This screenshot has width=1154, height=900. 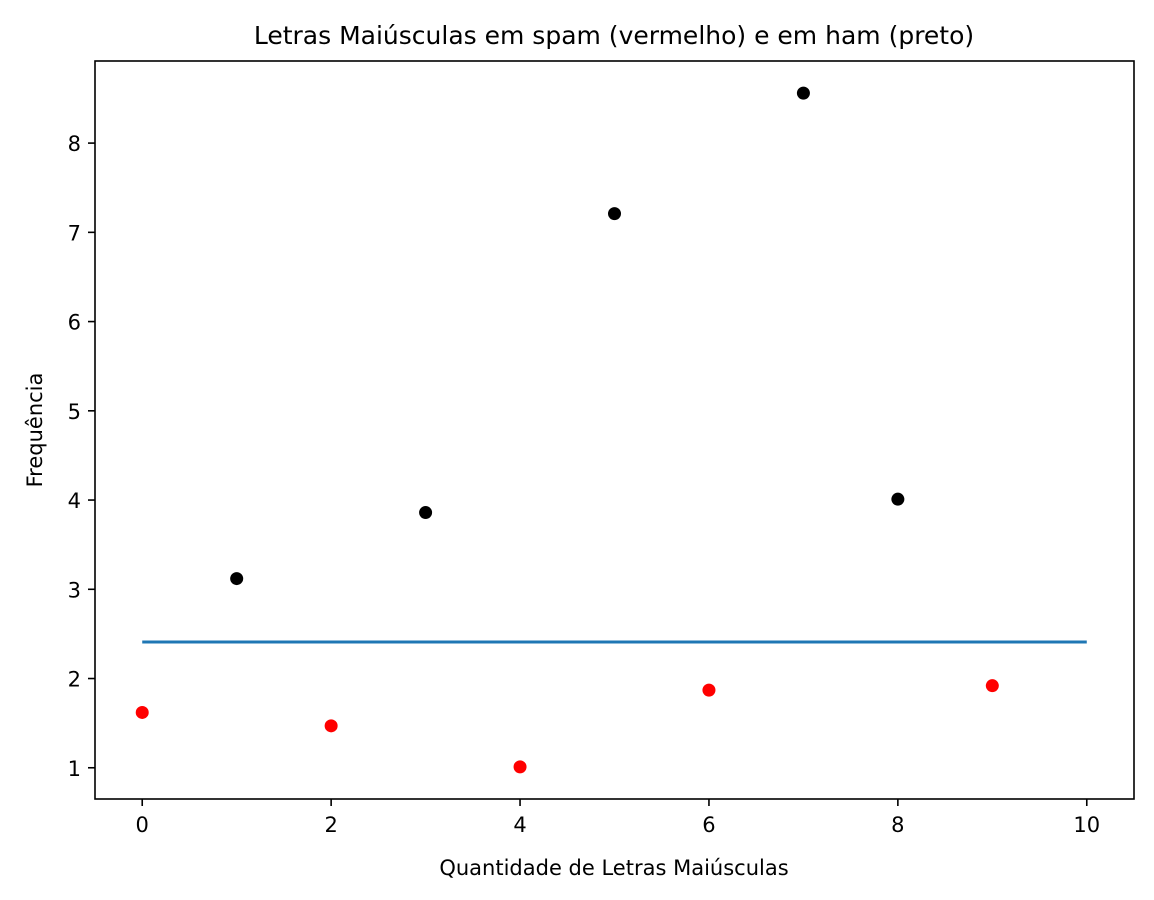 What do you see at coordinates (74, 144) in the screenshot?
I see `y-tick-label: 8` at bounding box center [74, 144].